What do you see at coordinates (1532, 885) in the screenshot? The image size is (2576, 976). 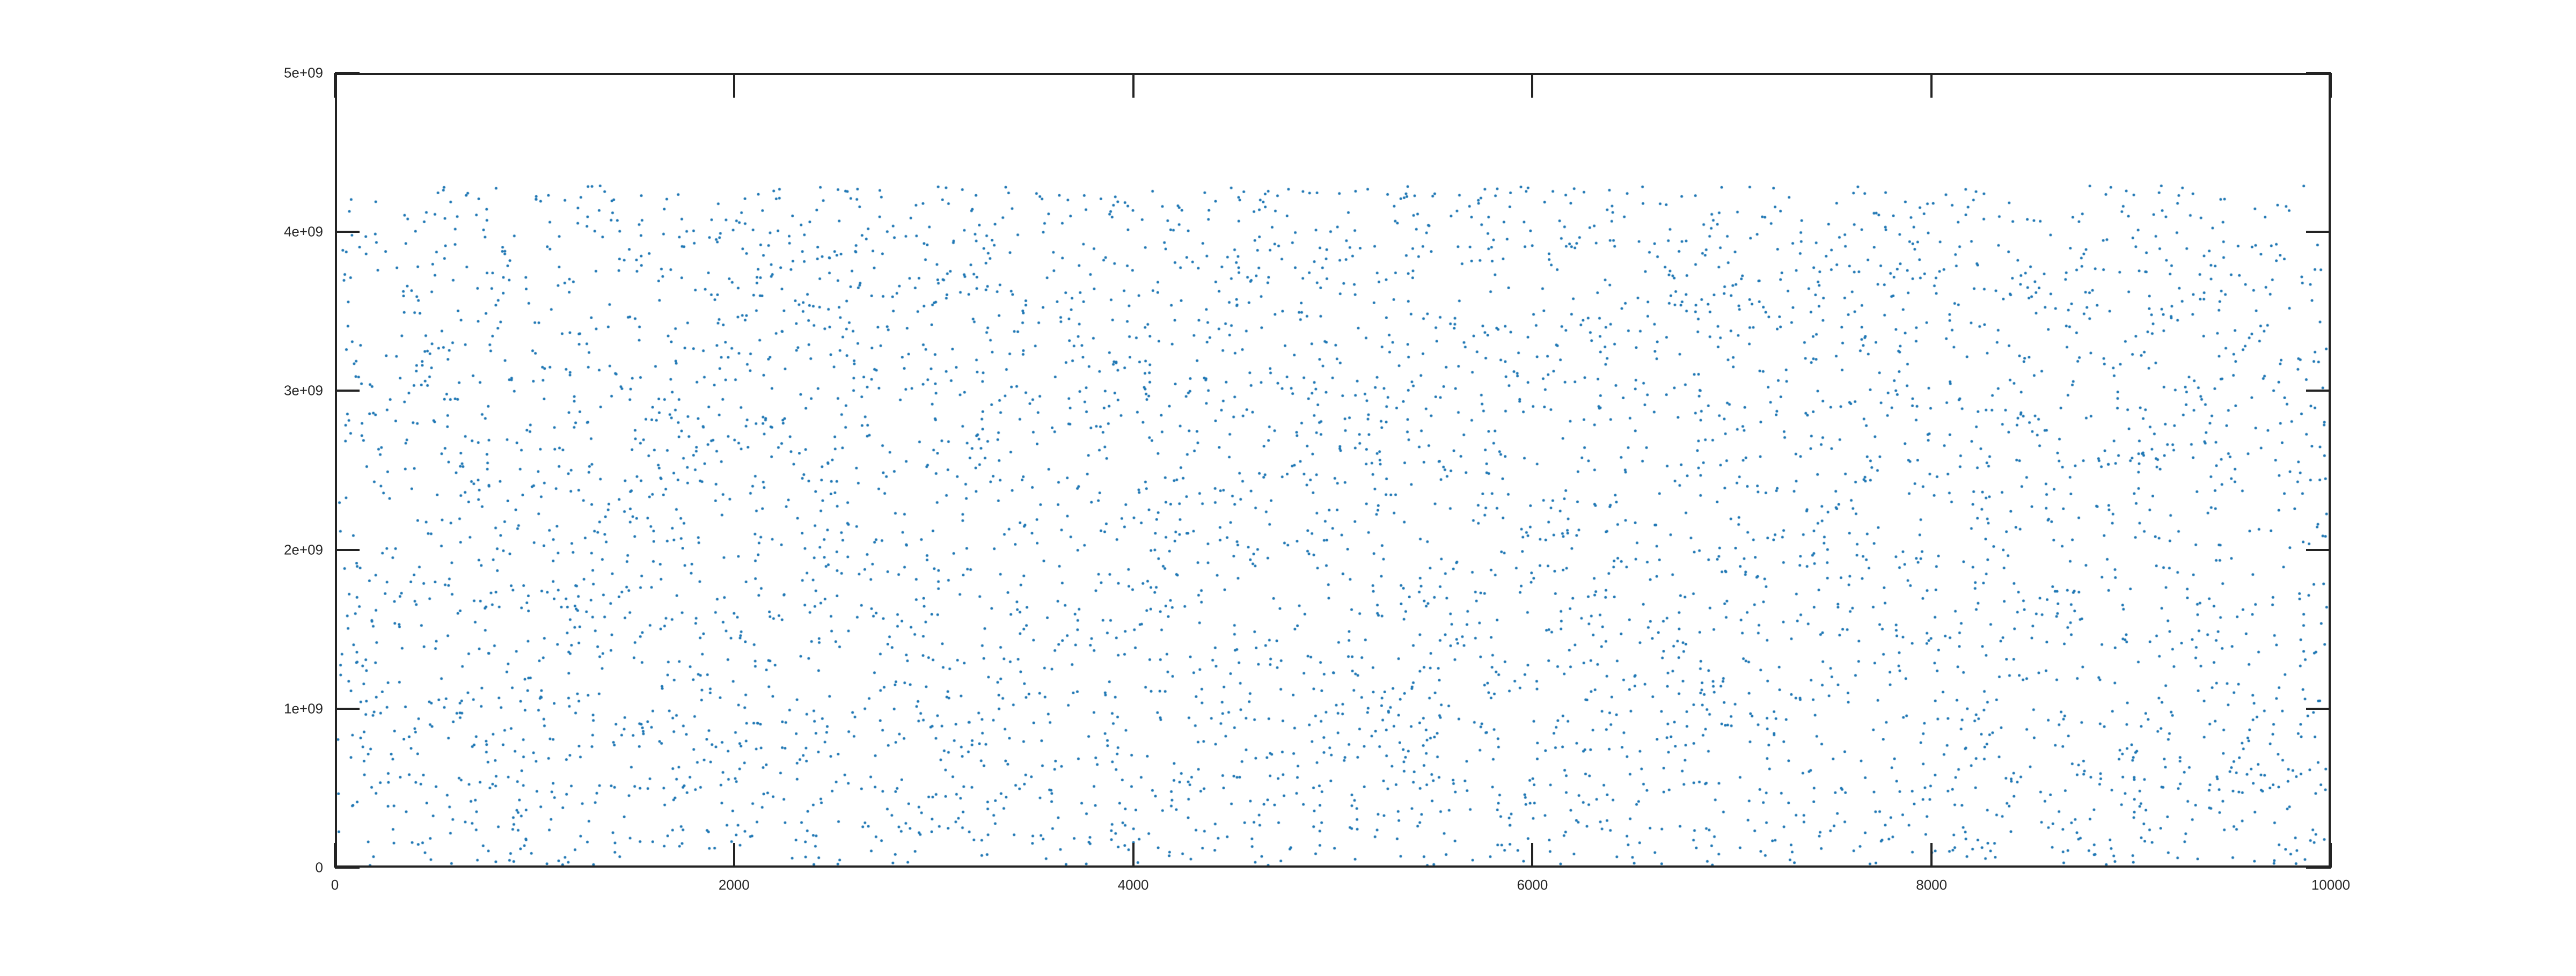 I see `x-tick-label: 6000` at bounding box center [1532, 885].